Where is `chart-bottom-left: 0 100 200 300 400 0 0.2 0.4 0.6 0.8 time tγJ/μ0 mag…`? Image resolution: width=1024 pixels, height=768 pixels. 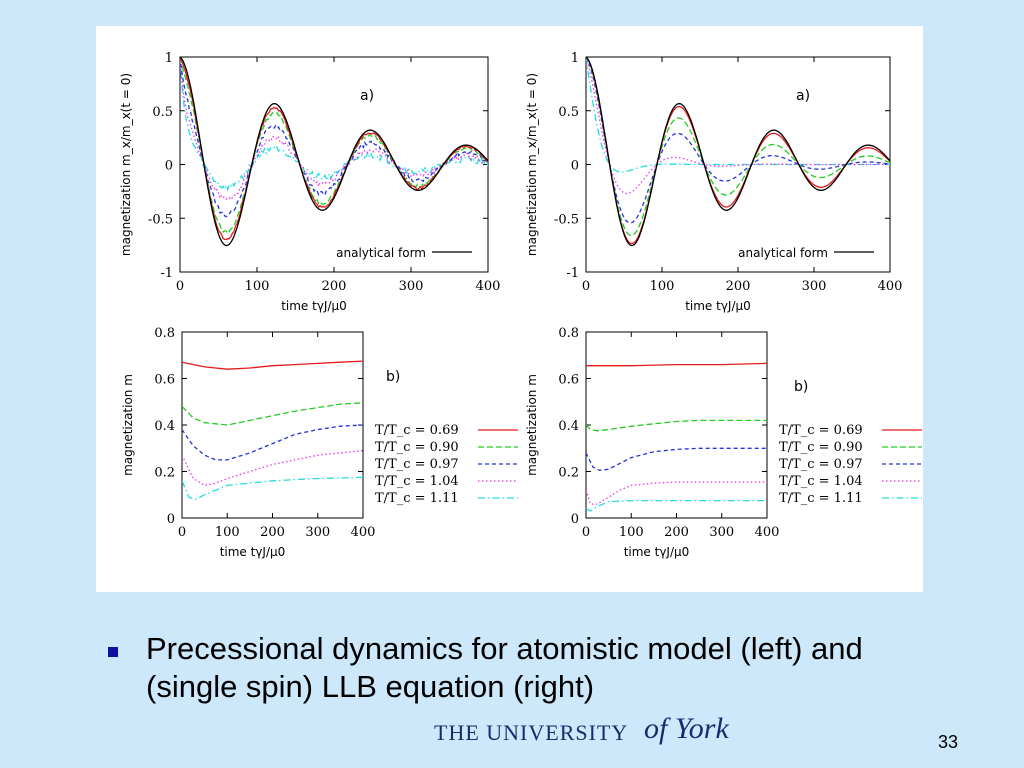 chart-bottom-left: 0 100 200 300 400 0 0.2 0.4 0.6 0.8 time tγJ/μ0 mag… is located at coordinates (319, 442).